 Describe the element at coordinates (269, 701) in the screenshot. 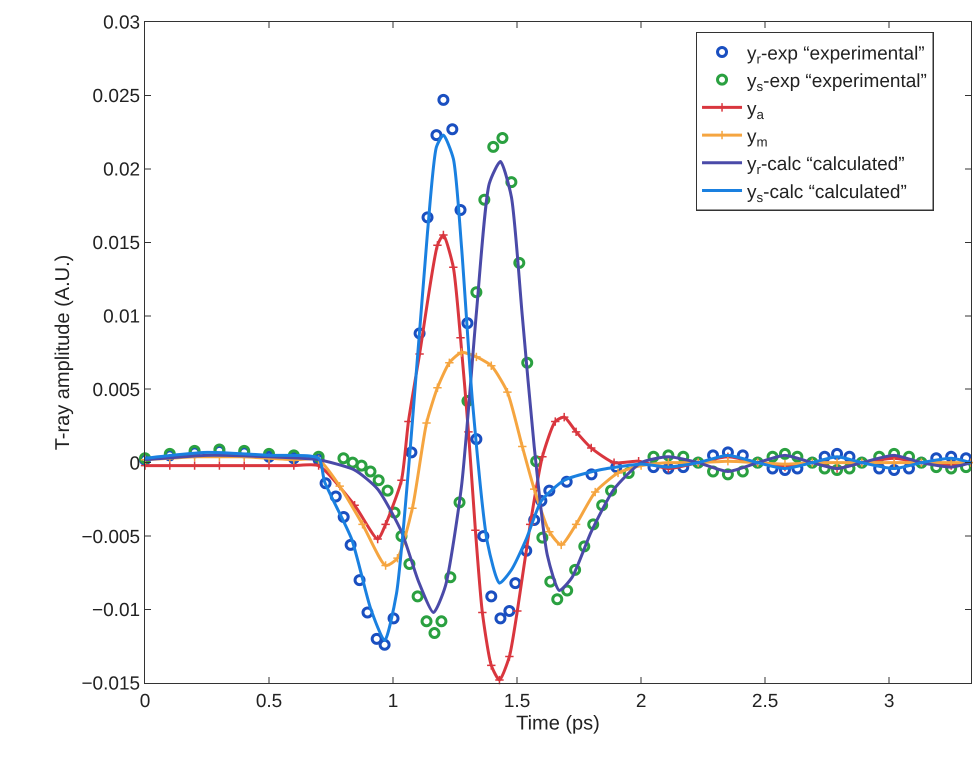

I see `x-tick-label: 0.5` at that location.